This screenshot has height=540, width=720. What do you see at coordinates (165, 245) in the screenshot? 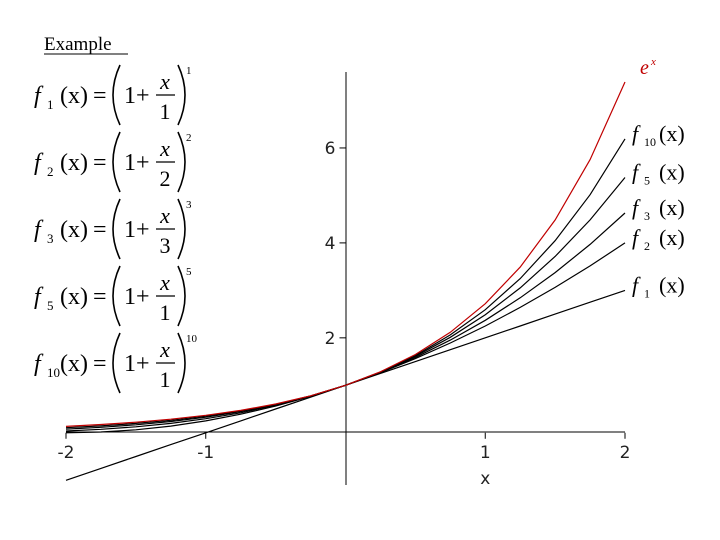
I see `denominator: 3` at bounding box center [165, 245].